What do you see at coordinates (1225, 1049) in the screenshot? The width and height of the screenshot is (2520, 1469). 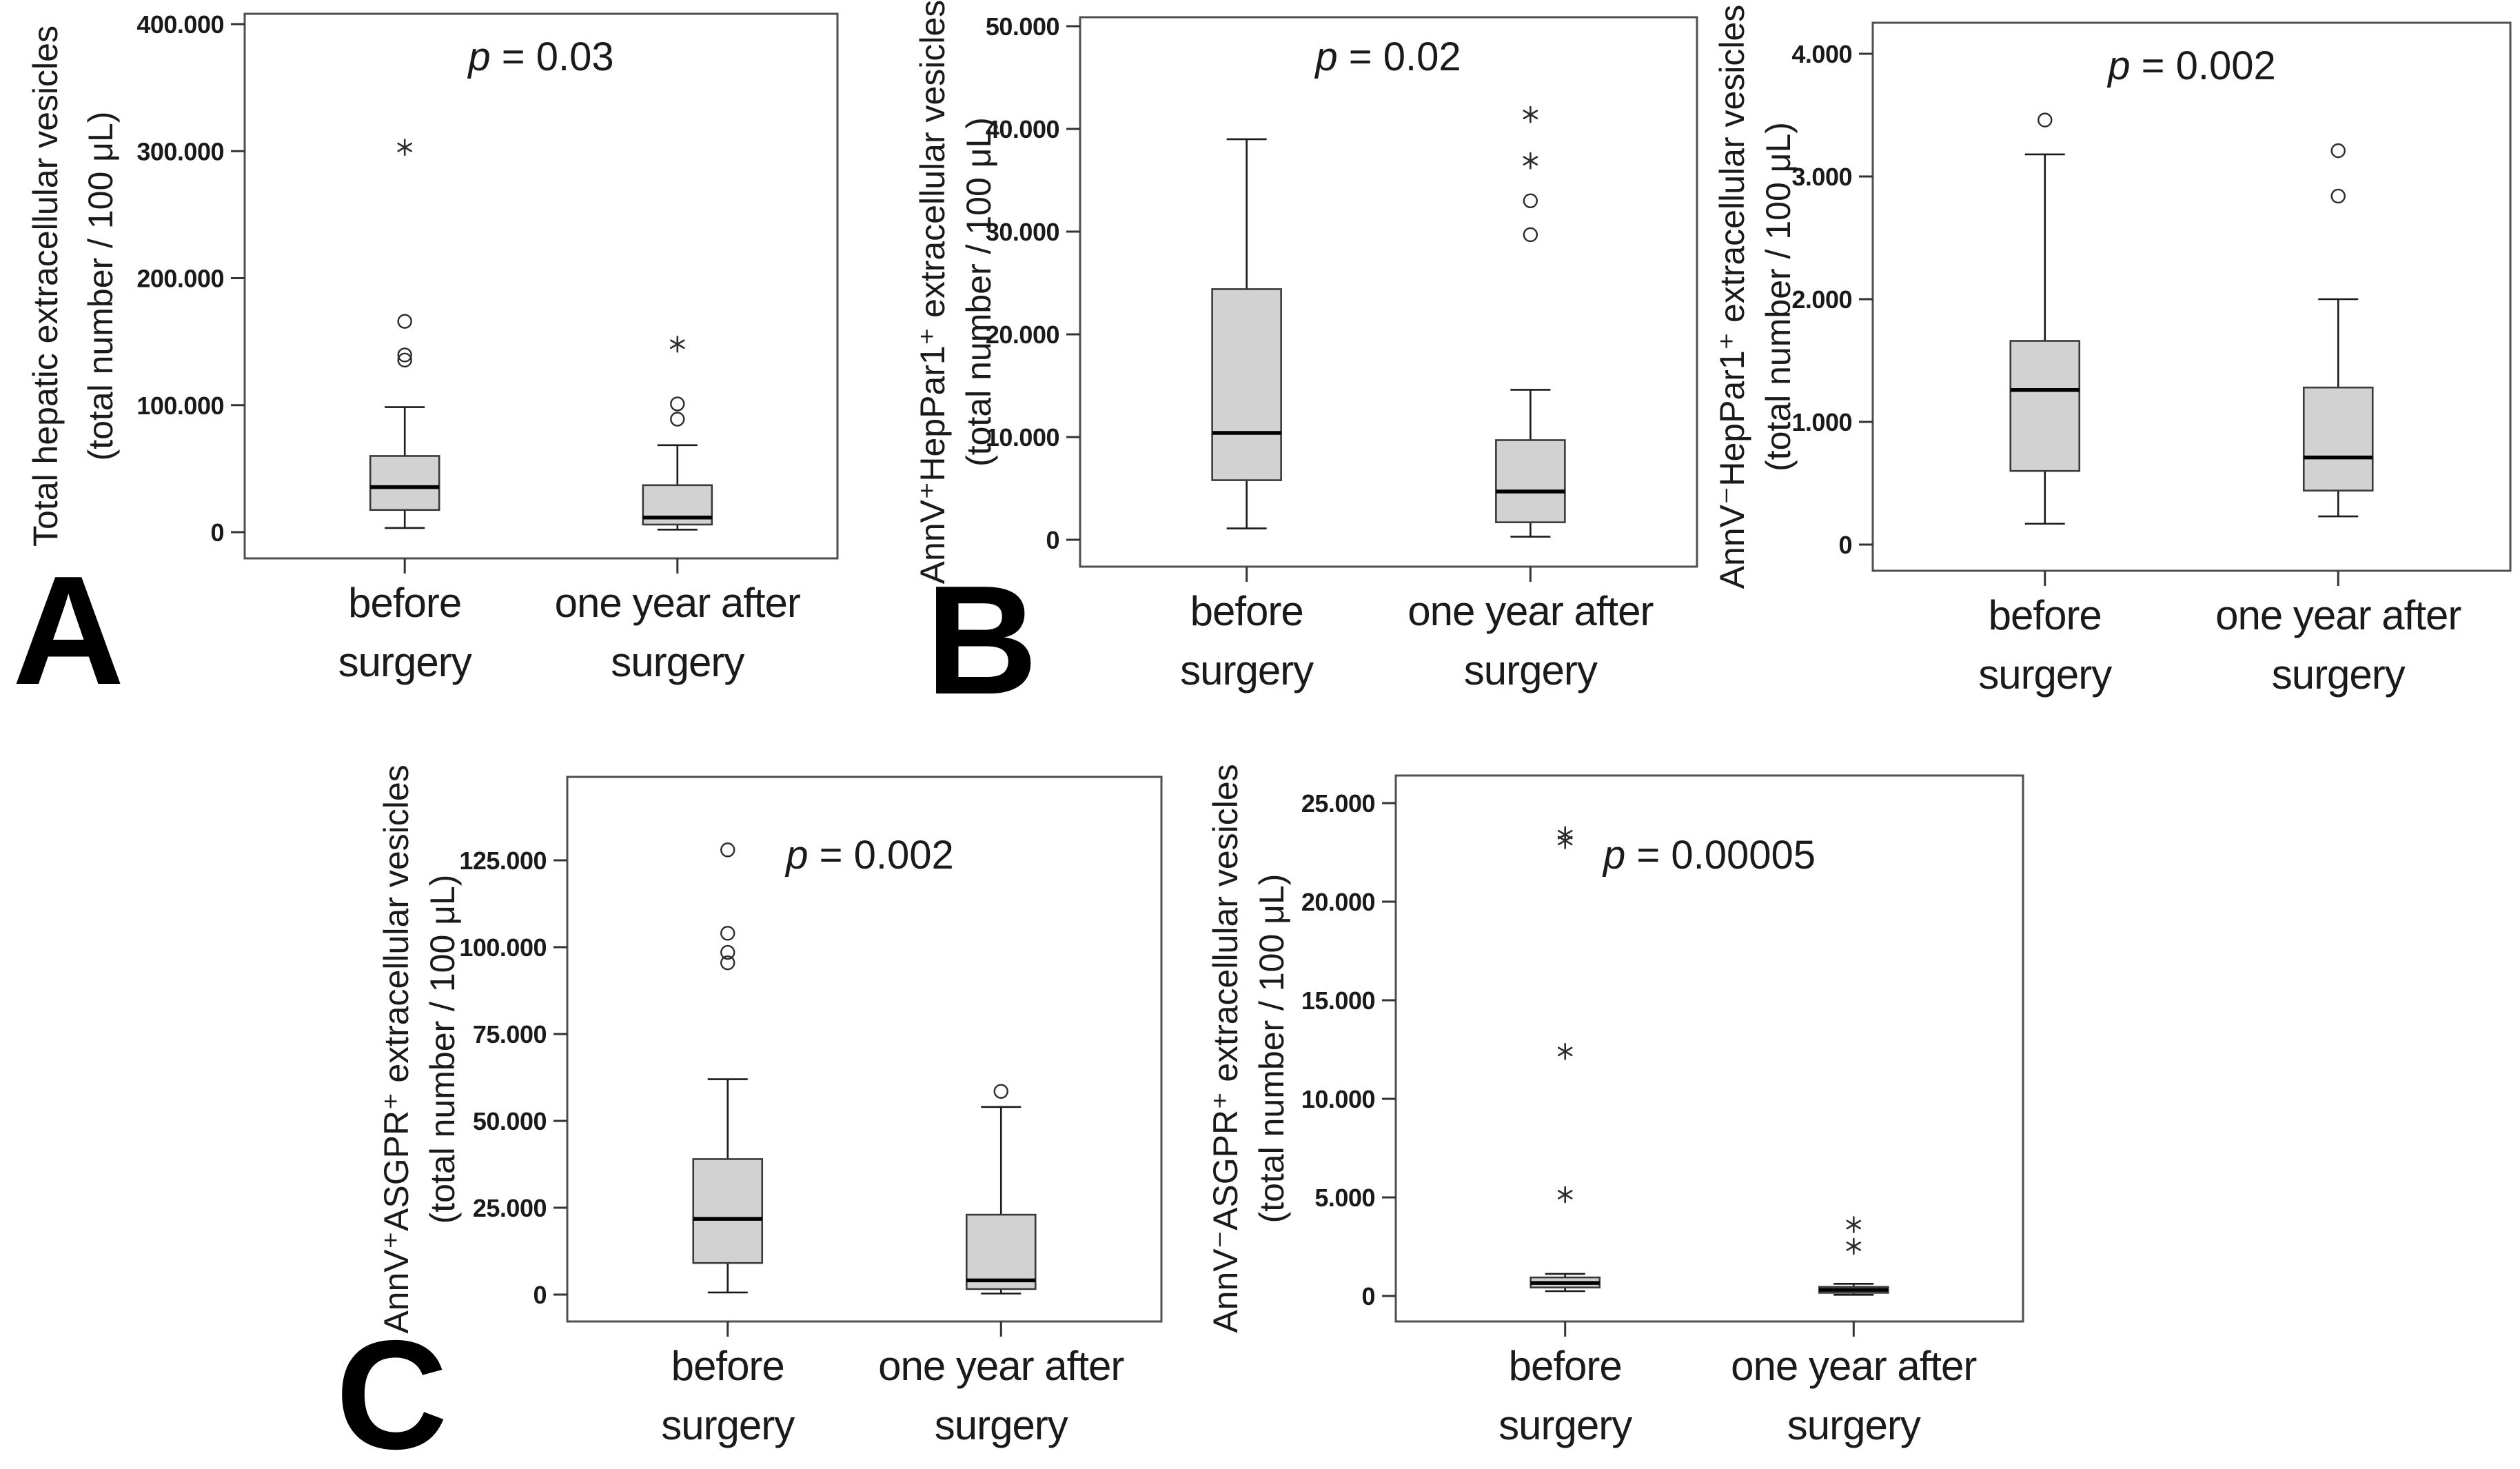 I see `y-axis-label-line1: AnnV⁻ASGPR⁺ extracellular vesicles` at bounding box center [1225, 1049].